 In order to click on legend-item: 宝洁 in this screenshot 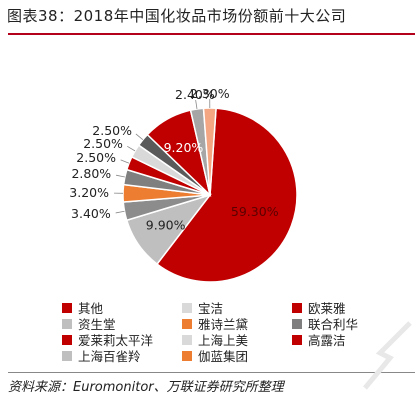, I will do `click(202, 307)`.